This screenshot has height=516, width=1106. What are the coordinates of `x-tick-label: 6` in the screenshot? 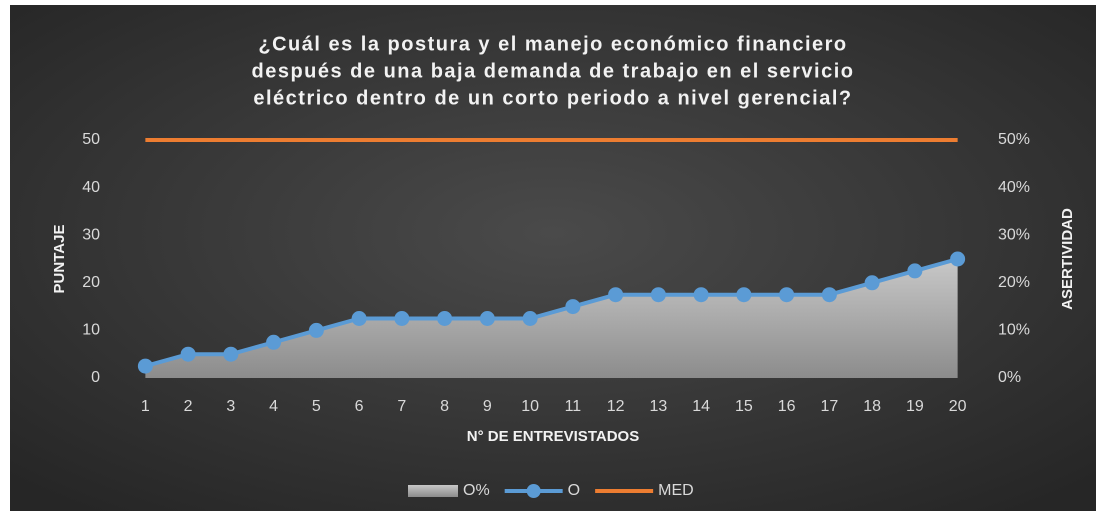 It's located at (359, 406).